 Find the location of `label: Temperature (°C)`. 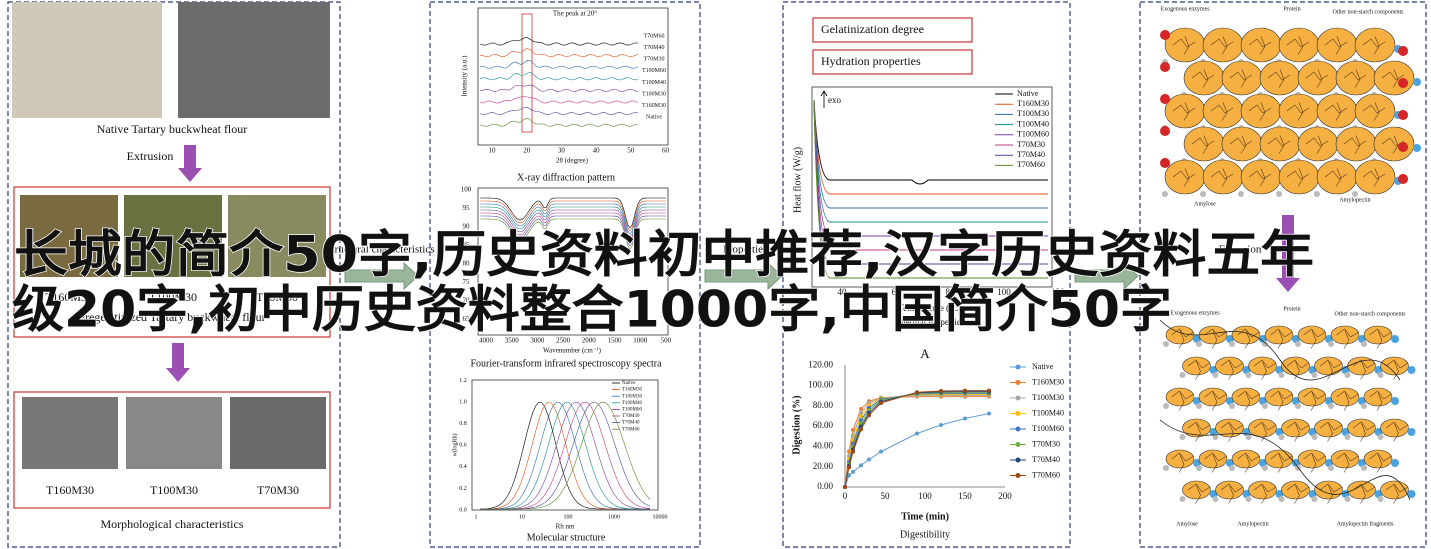

label: Temperature (°C) is located at coordinates (929, 308).